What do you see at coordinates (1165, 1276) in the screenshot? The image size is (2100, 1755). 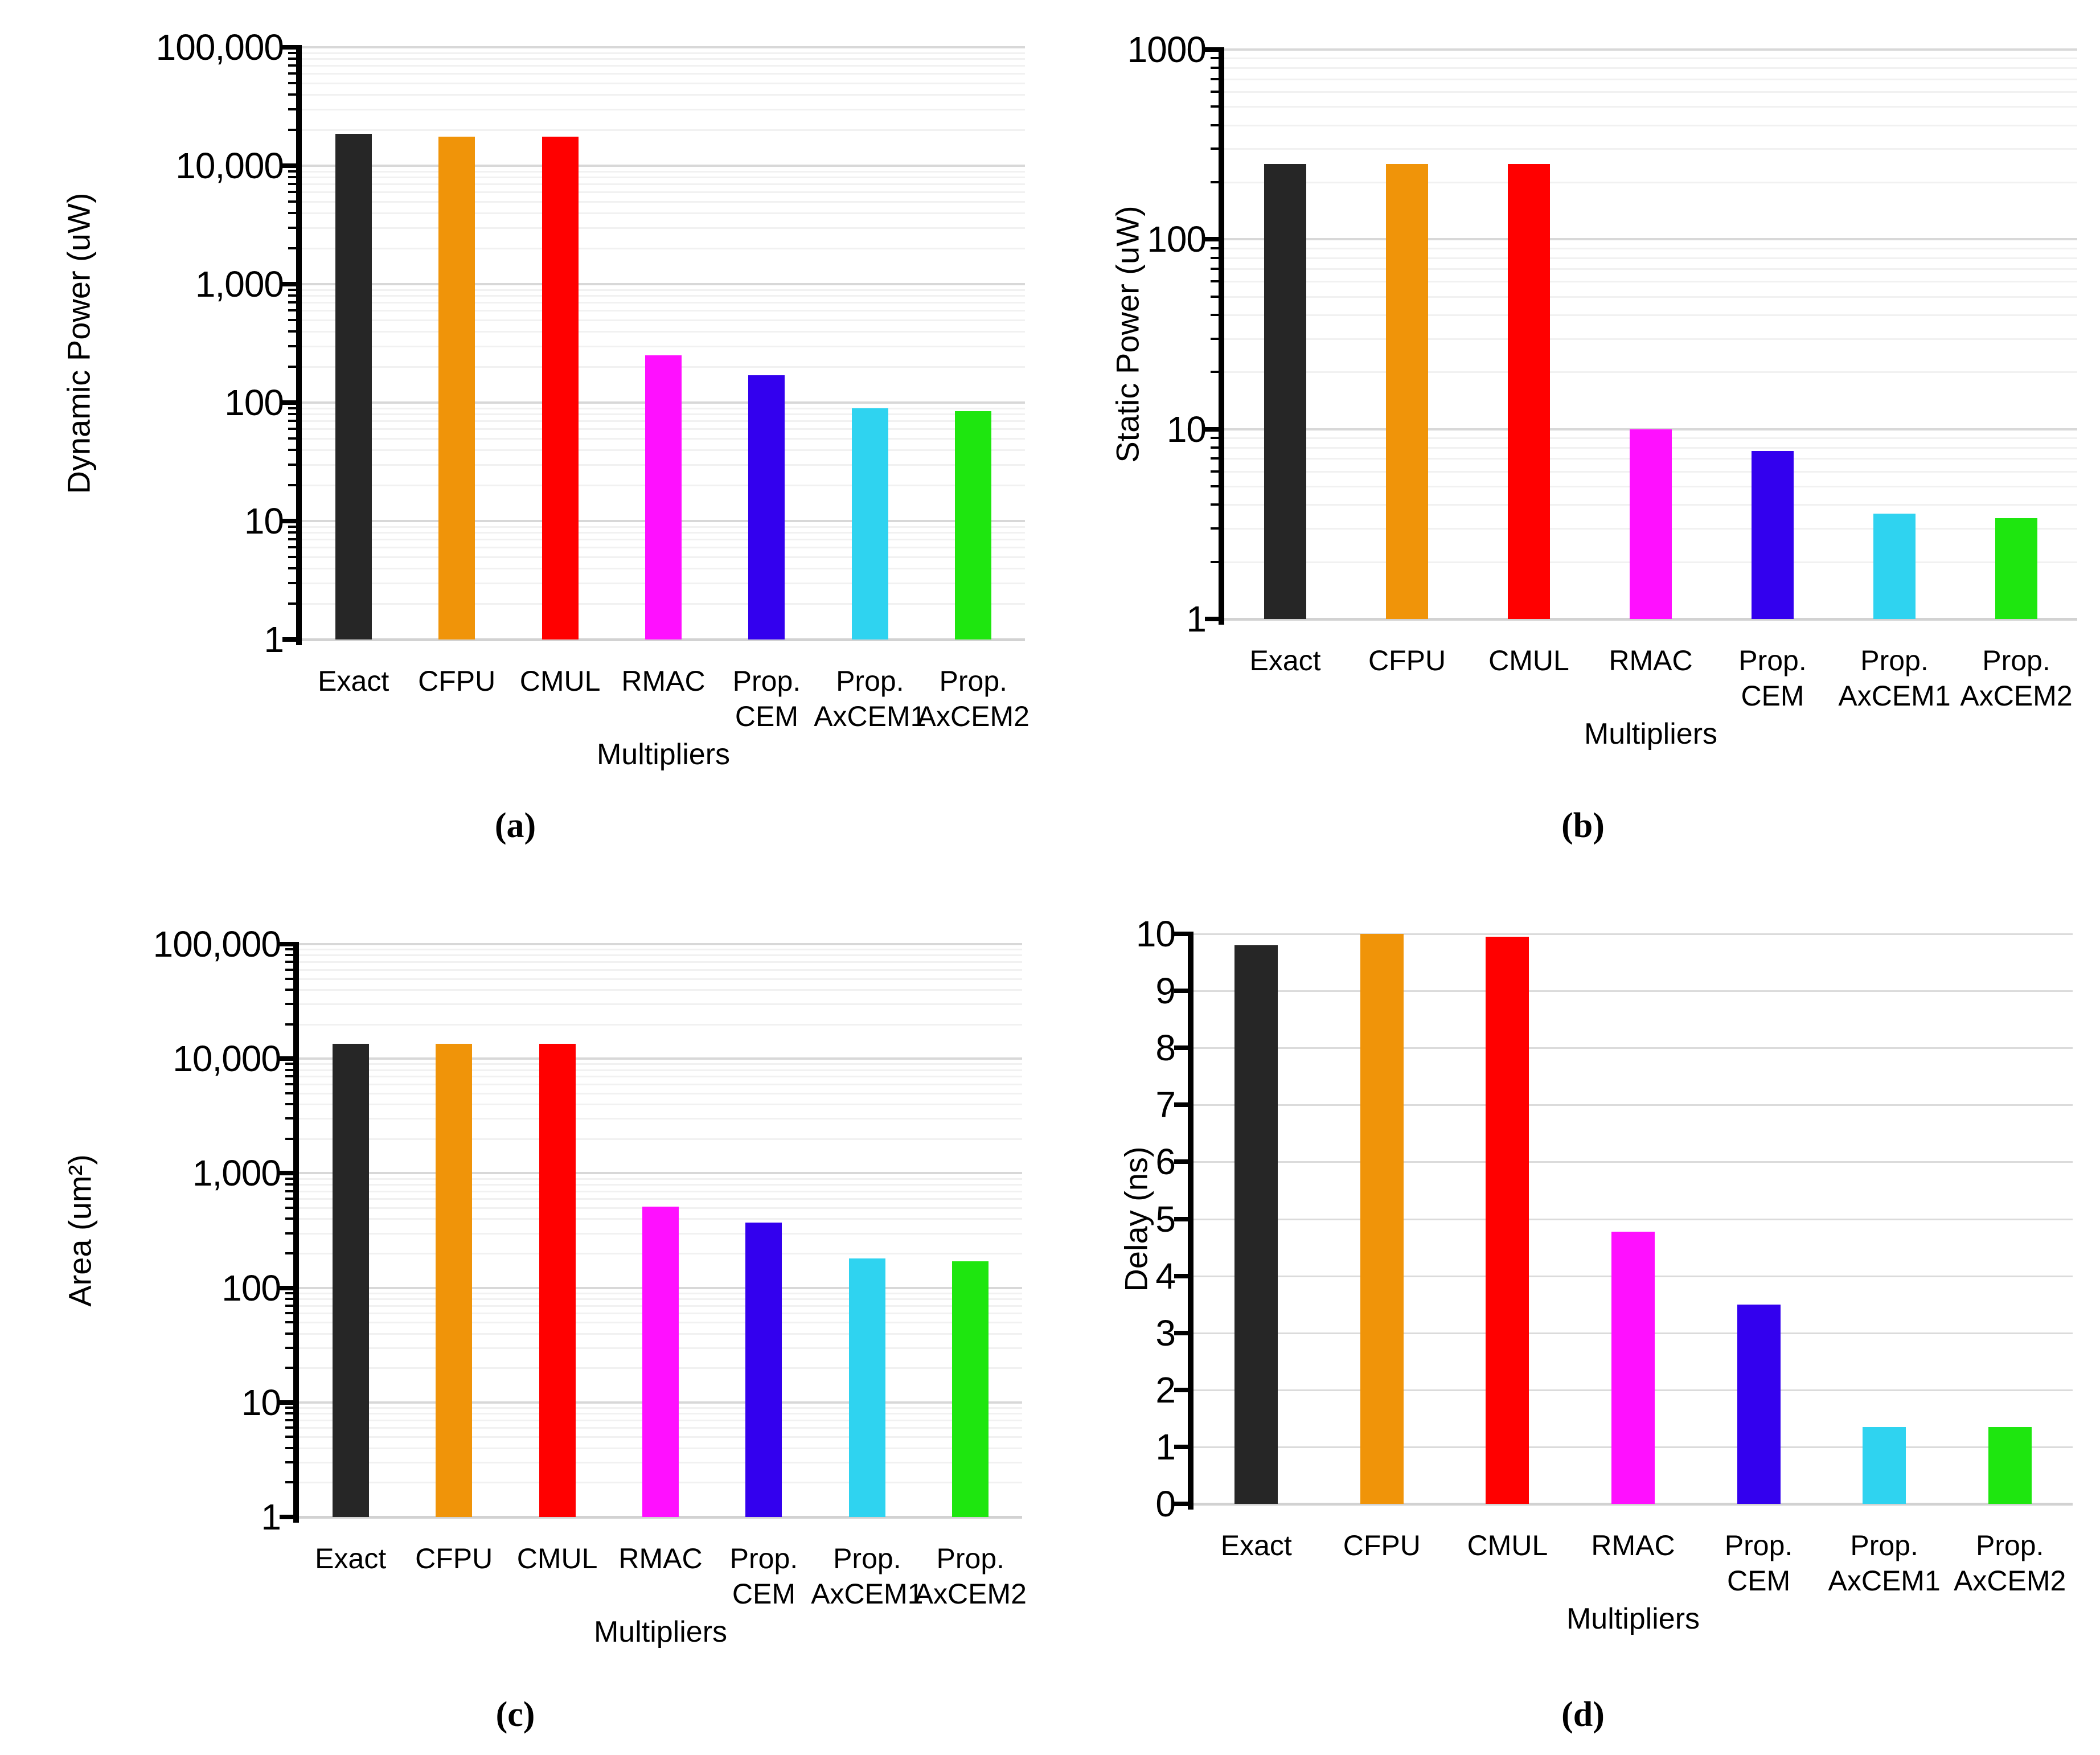 I see `y-tick-label: 4` at bounding box center [1165, 1276].